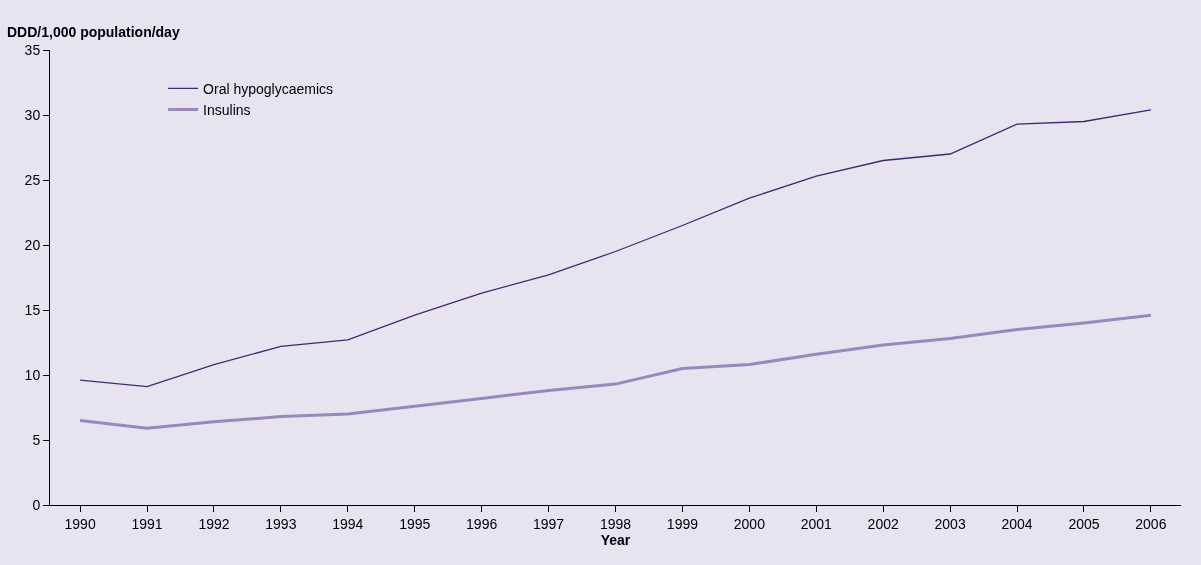  What do you see at coordinates (1151, 523) in the screenshot?
I see `x-tick-label: 2006` at bounding box center [1151, 523].